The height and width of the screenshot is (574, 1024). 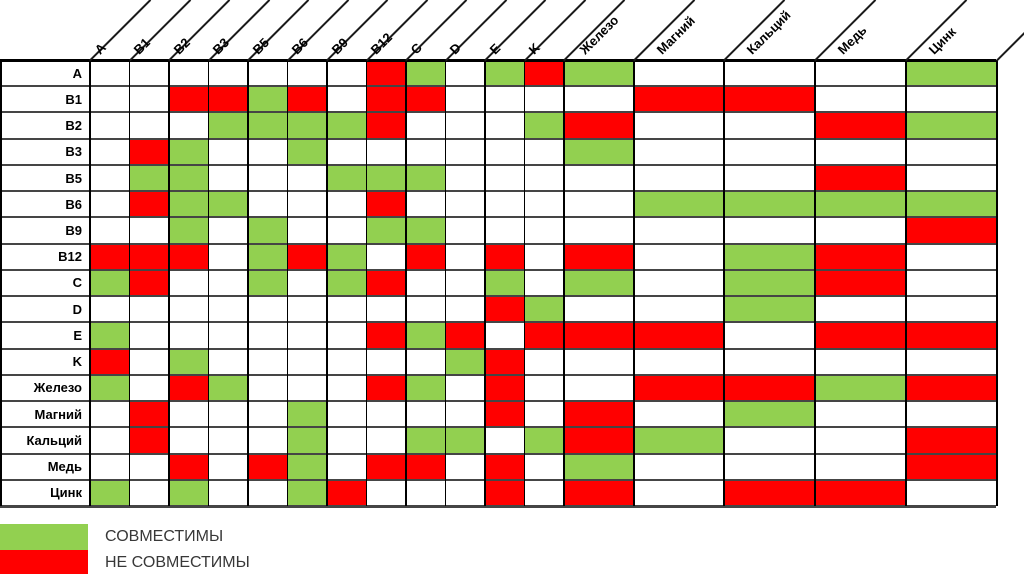 I want to click on column-header-label: Медь, so click(x=852, y=40).